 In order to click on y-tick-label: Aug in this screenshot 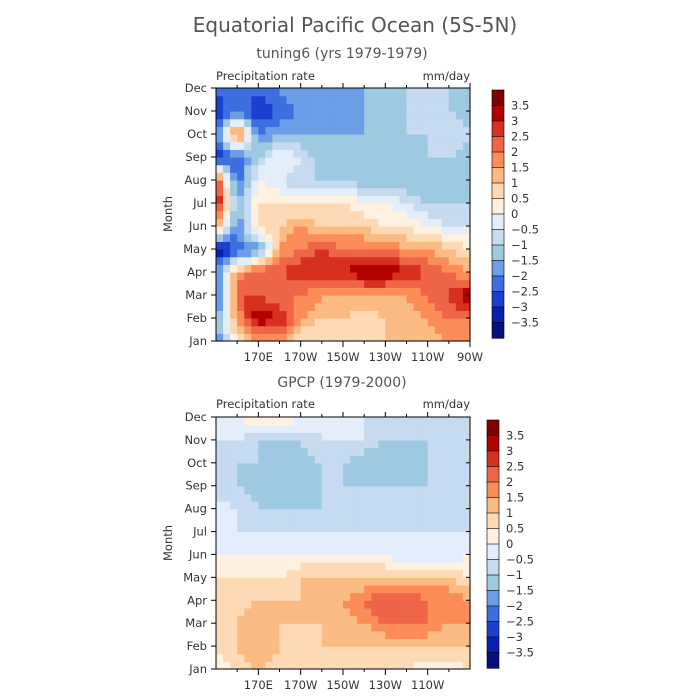, I will do `click(196, 180)`.